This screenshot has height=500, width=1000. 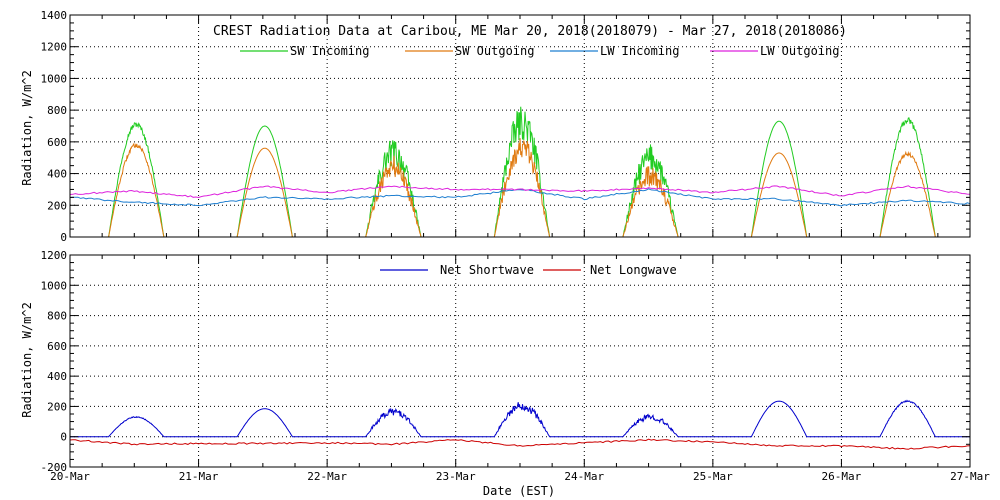 I want to click on y-tick-label: 1400, so click(x=54, y=15).